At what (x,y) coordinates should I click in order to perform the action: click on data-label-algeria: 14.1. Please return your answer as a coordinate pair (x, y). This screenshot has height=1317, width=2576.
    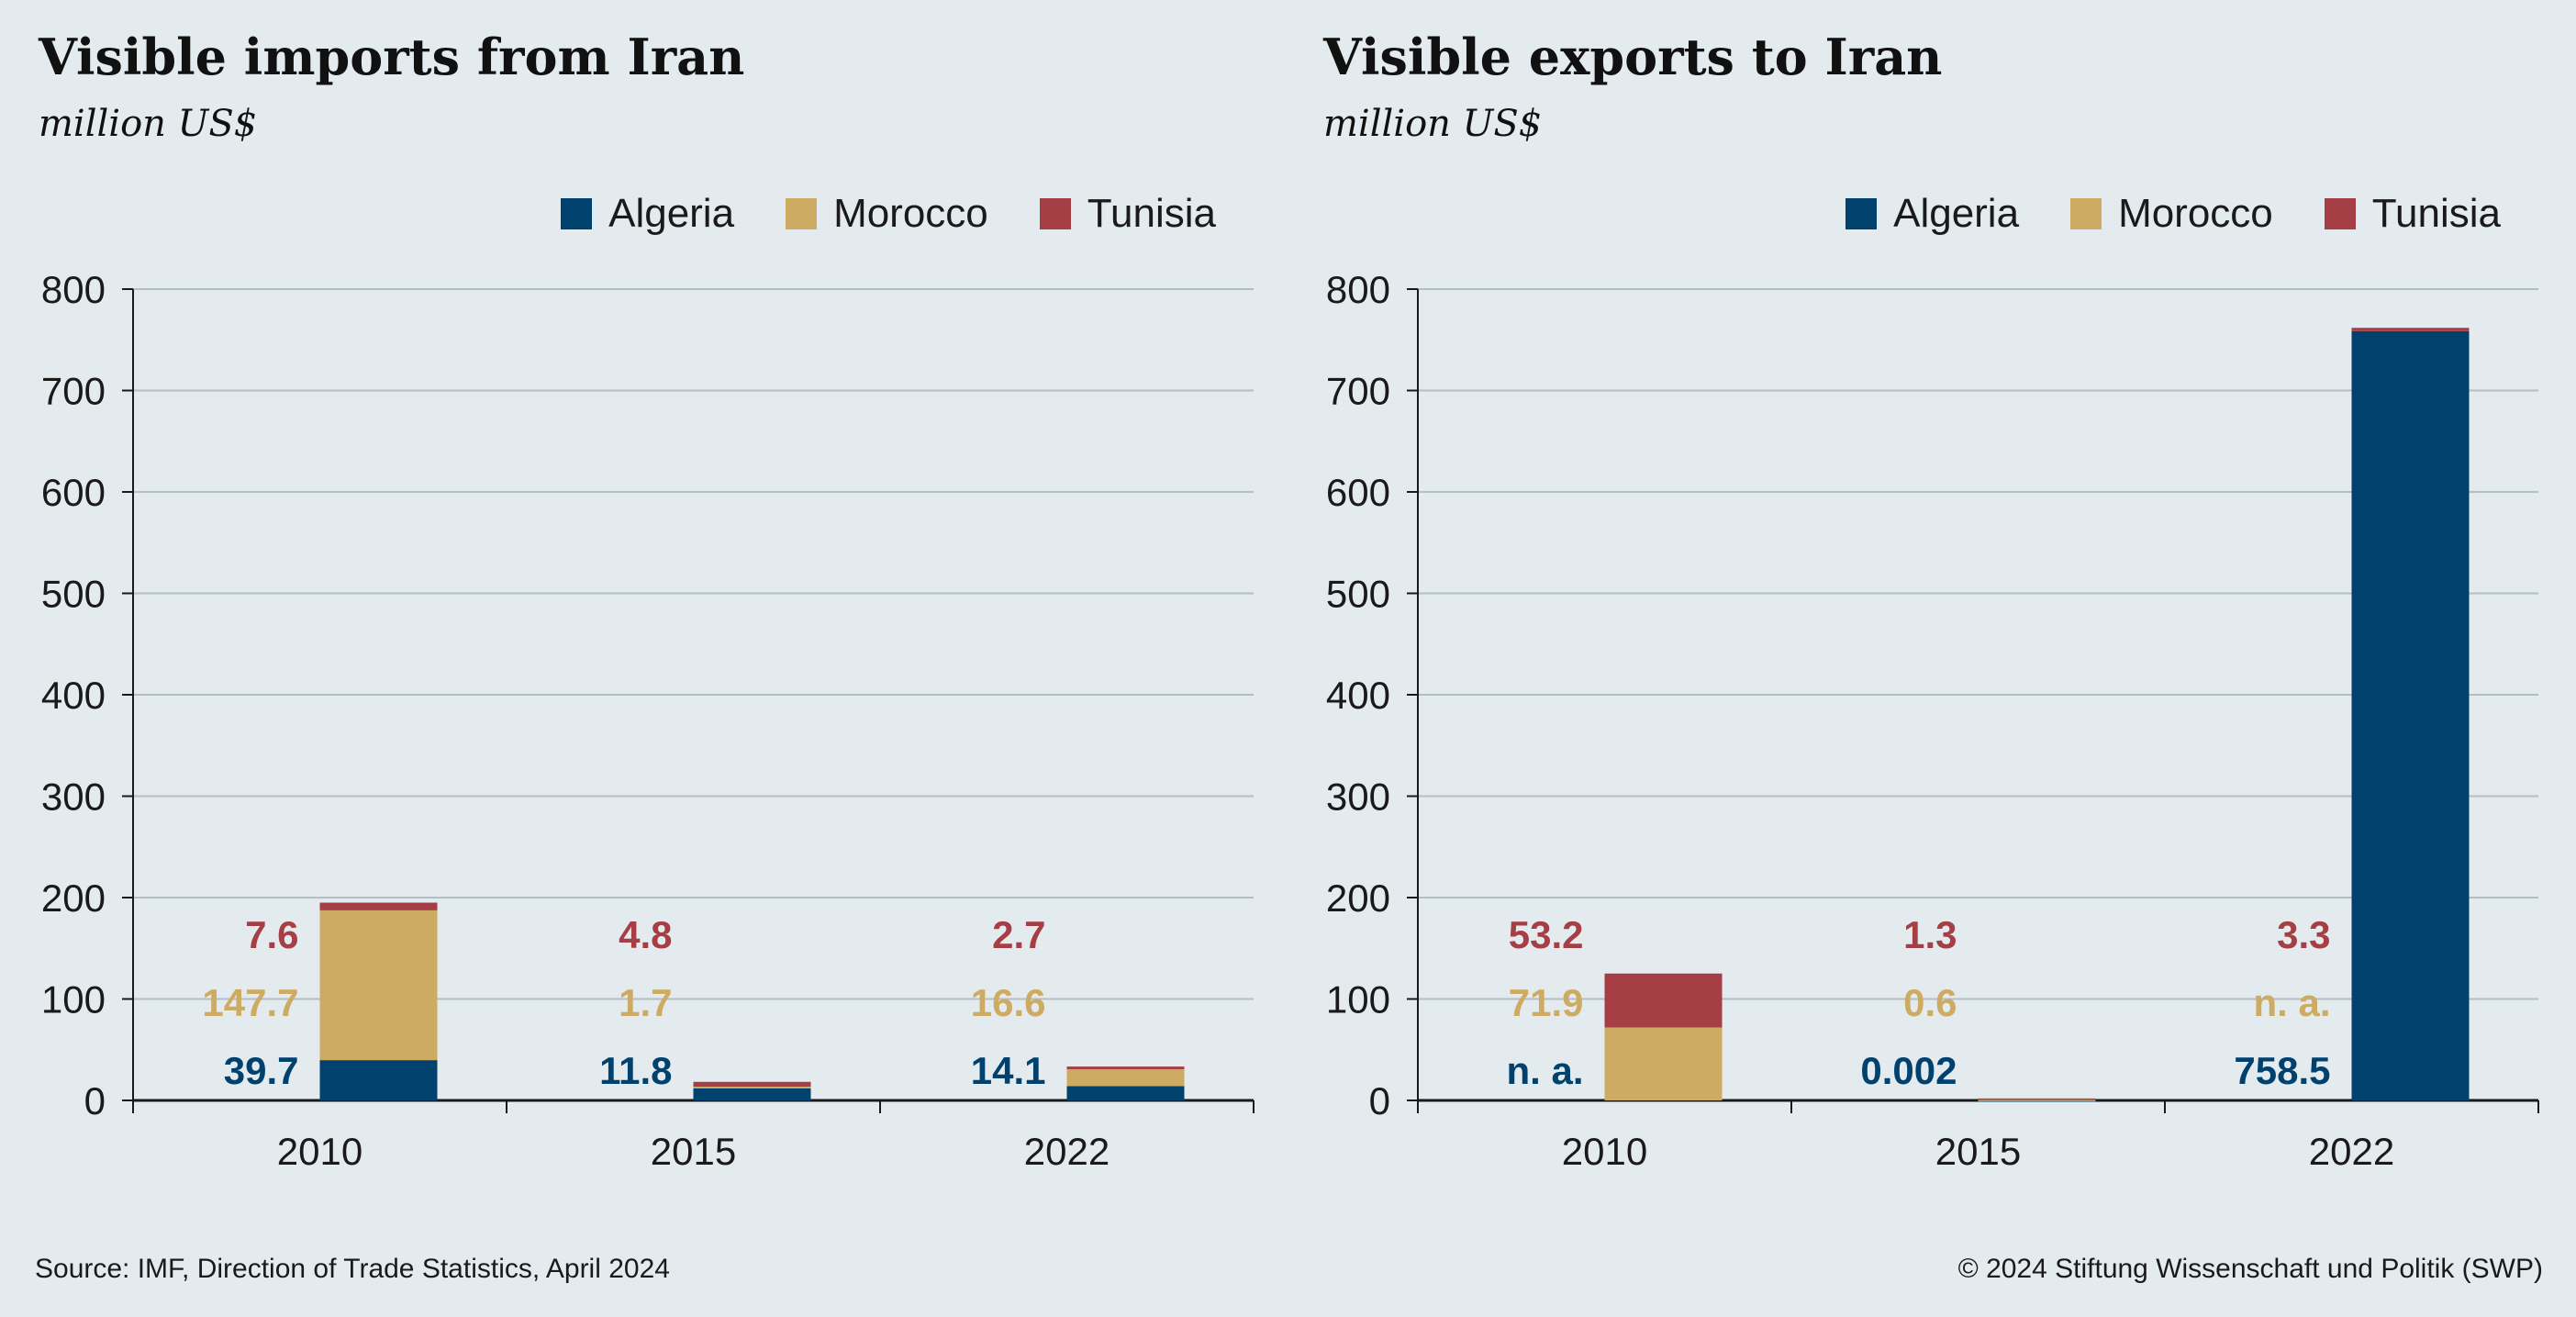
    Looking at the image, I should click on (1008, 1070).